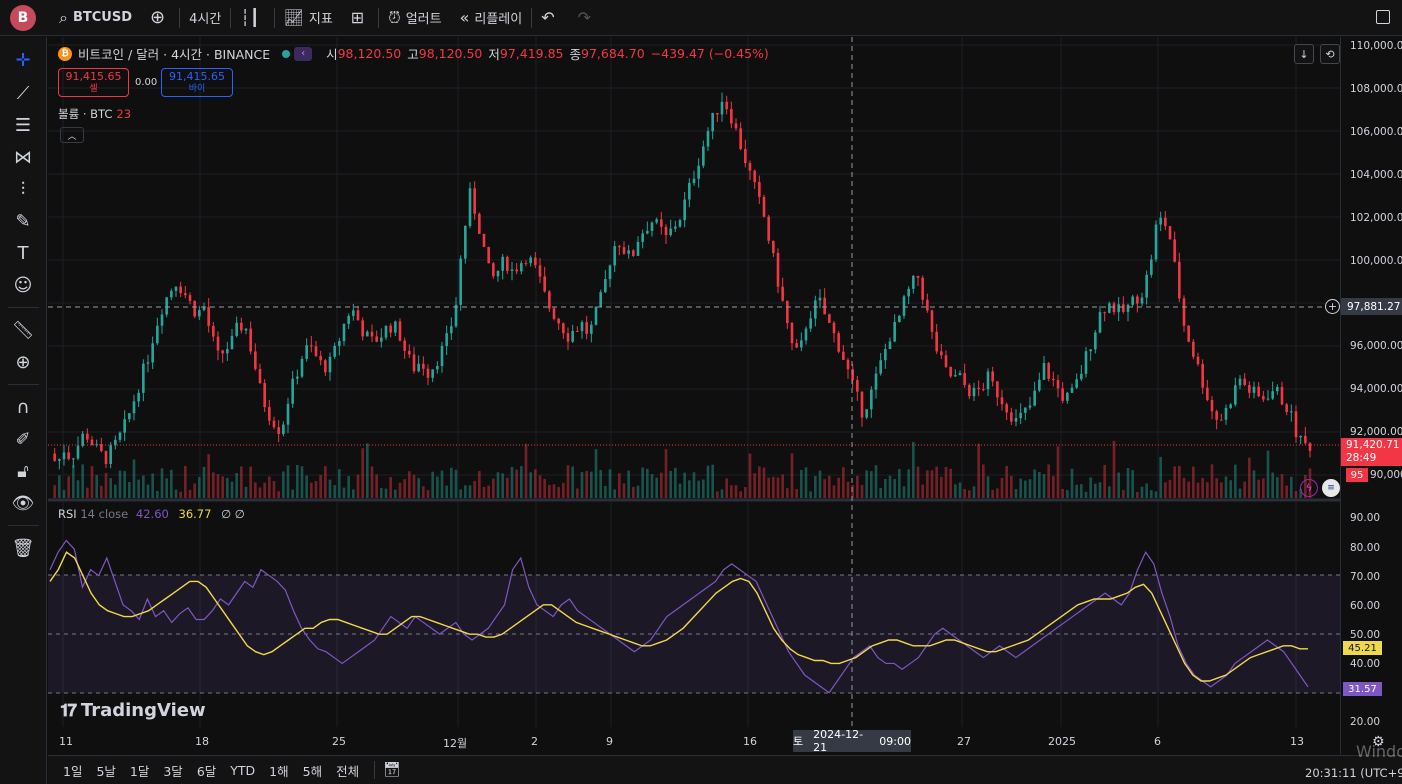 This screenshot has height=784, width=1402. Describe the element at coordinates (1331, 488) in the screenshot. I see `us-flag-icon: ≡` at that location.